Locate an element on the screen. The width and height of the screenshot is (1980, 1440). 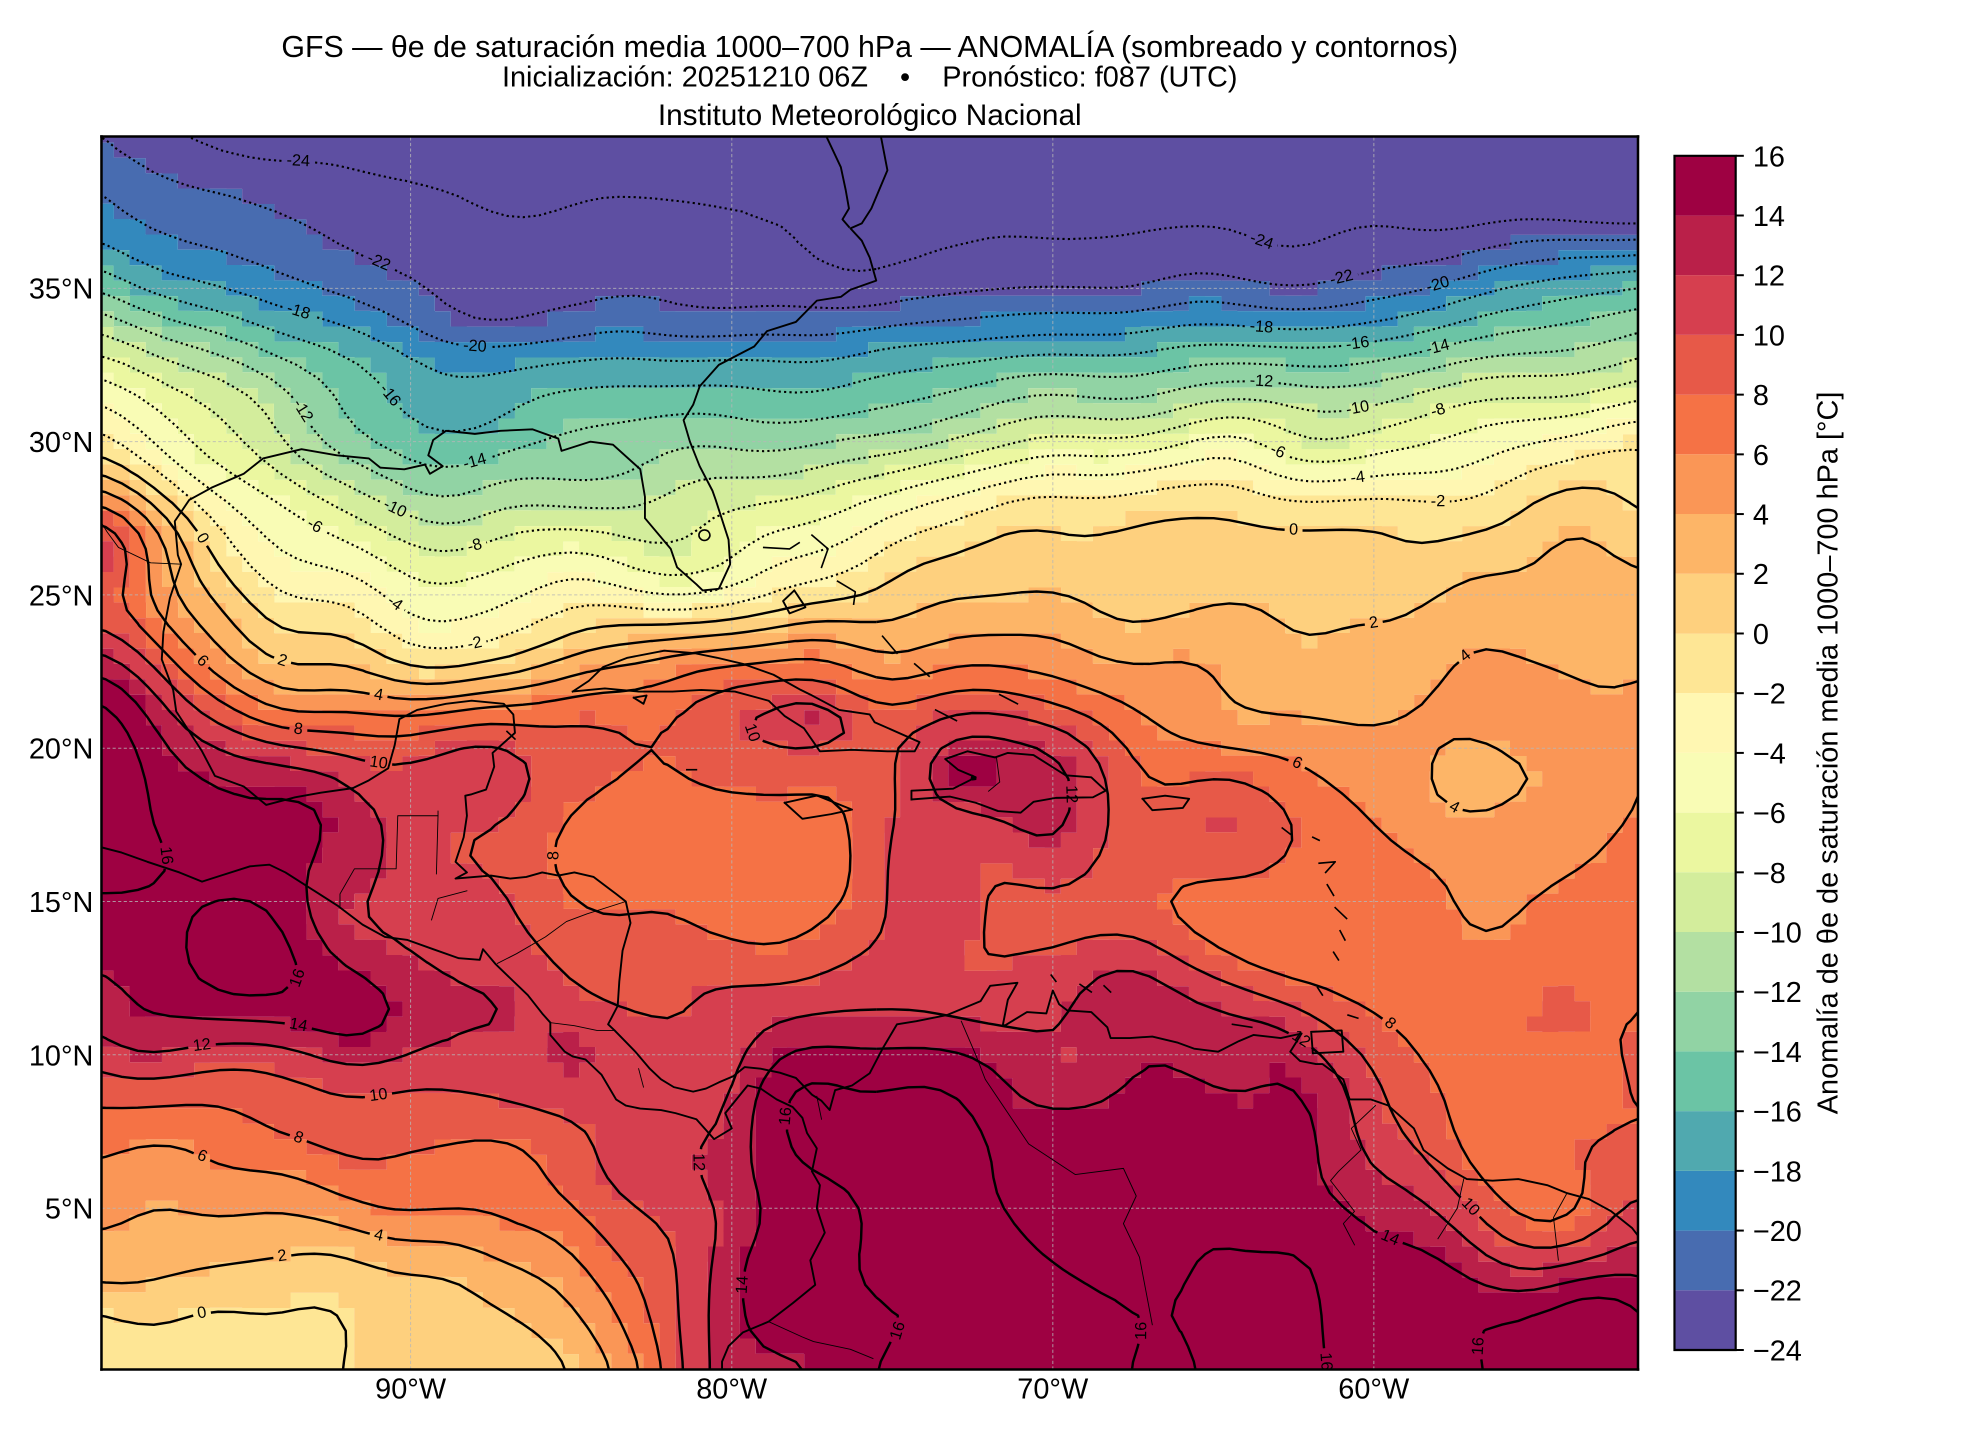
svg-text: 15°N is located at coordinates (61, 903).